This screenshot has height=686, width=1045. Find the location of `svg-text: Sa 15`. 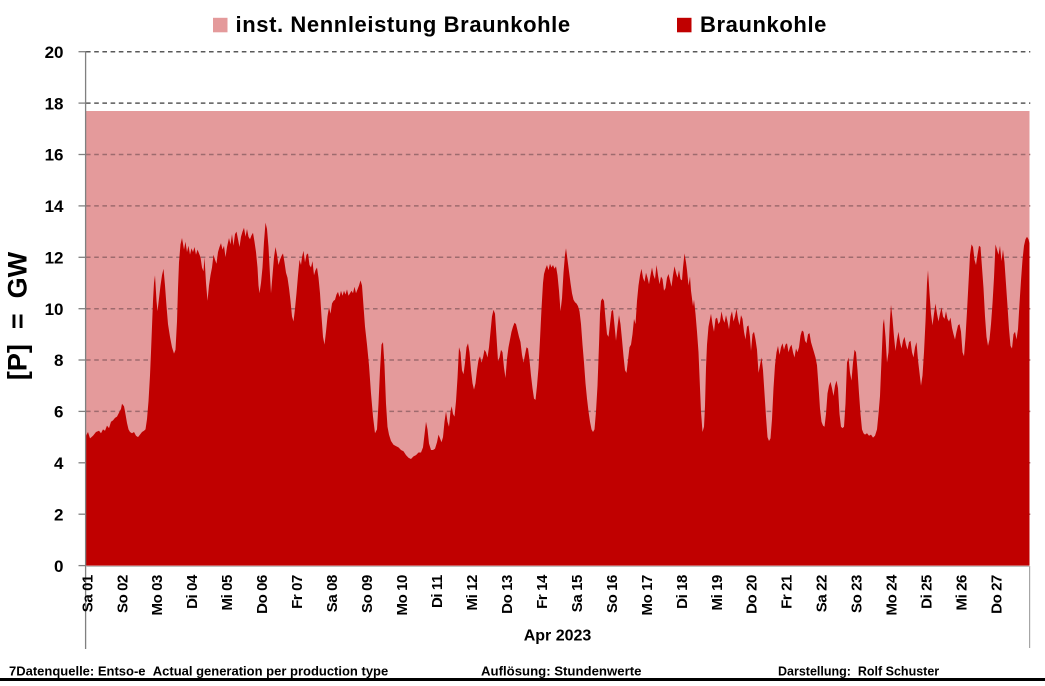

svg-text: Sa 15 is located at coordinates (577, 593).